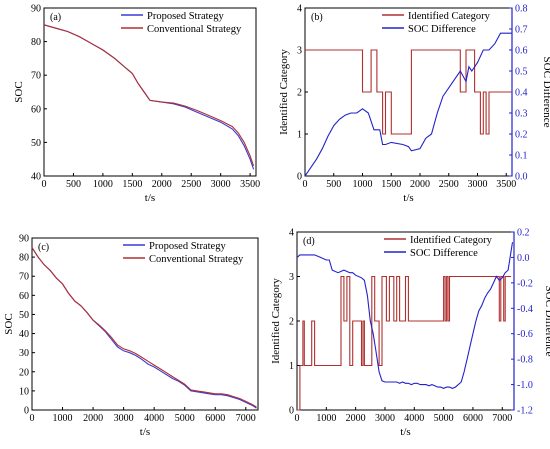 This screenshot has width=550, height=449. What do you see at coordinates (525, 385) in the screenshot?
I see `y2-tick-label: -1.0` at bounding box center [525, 385].